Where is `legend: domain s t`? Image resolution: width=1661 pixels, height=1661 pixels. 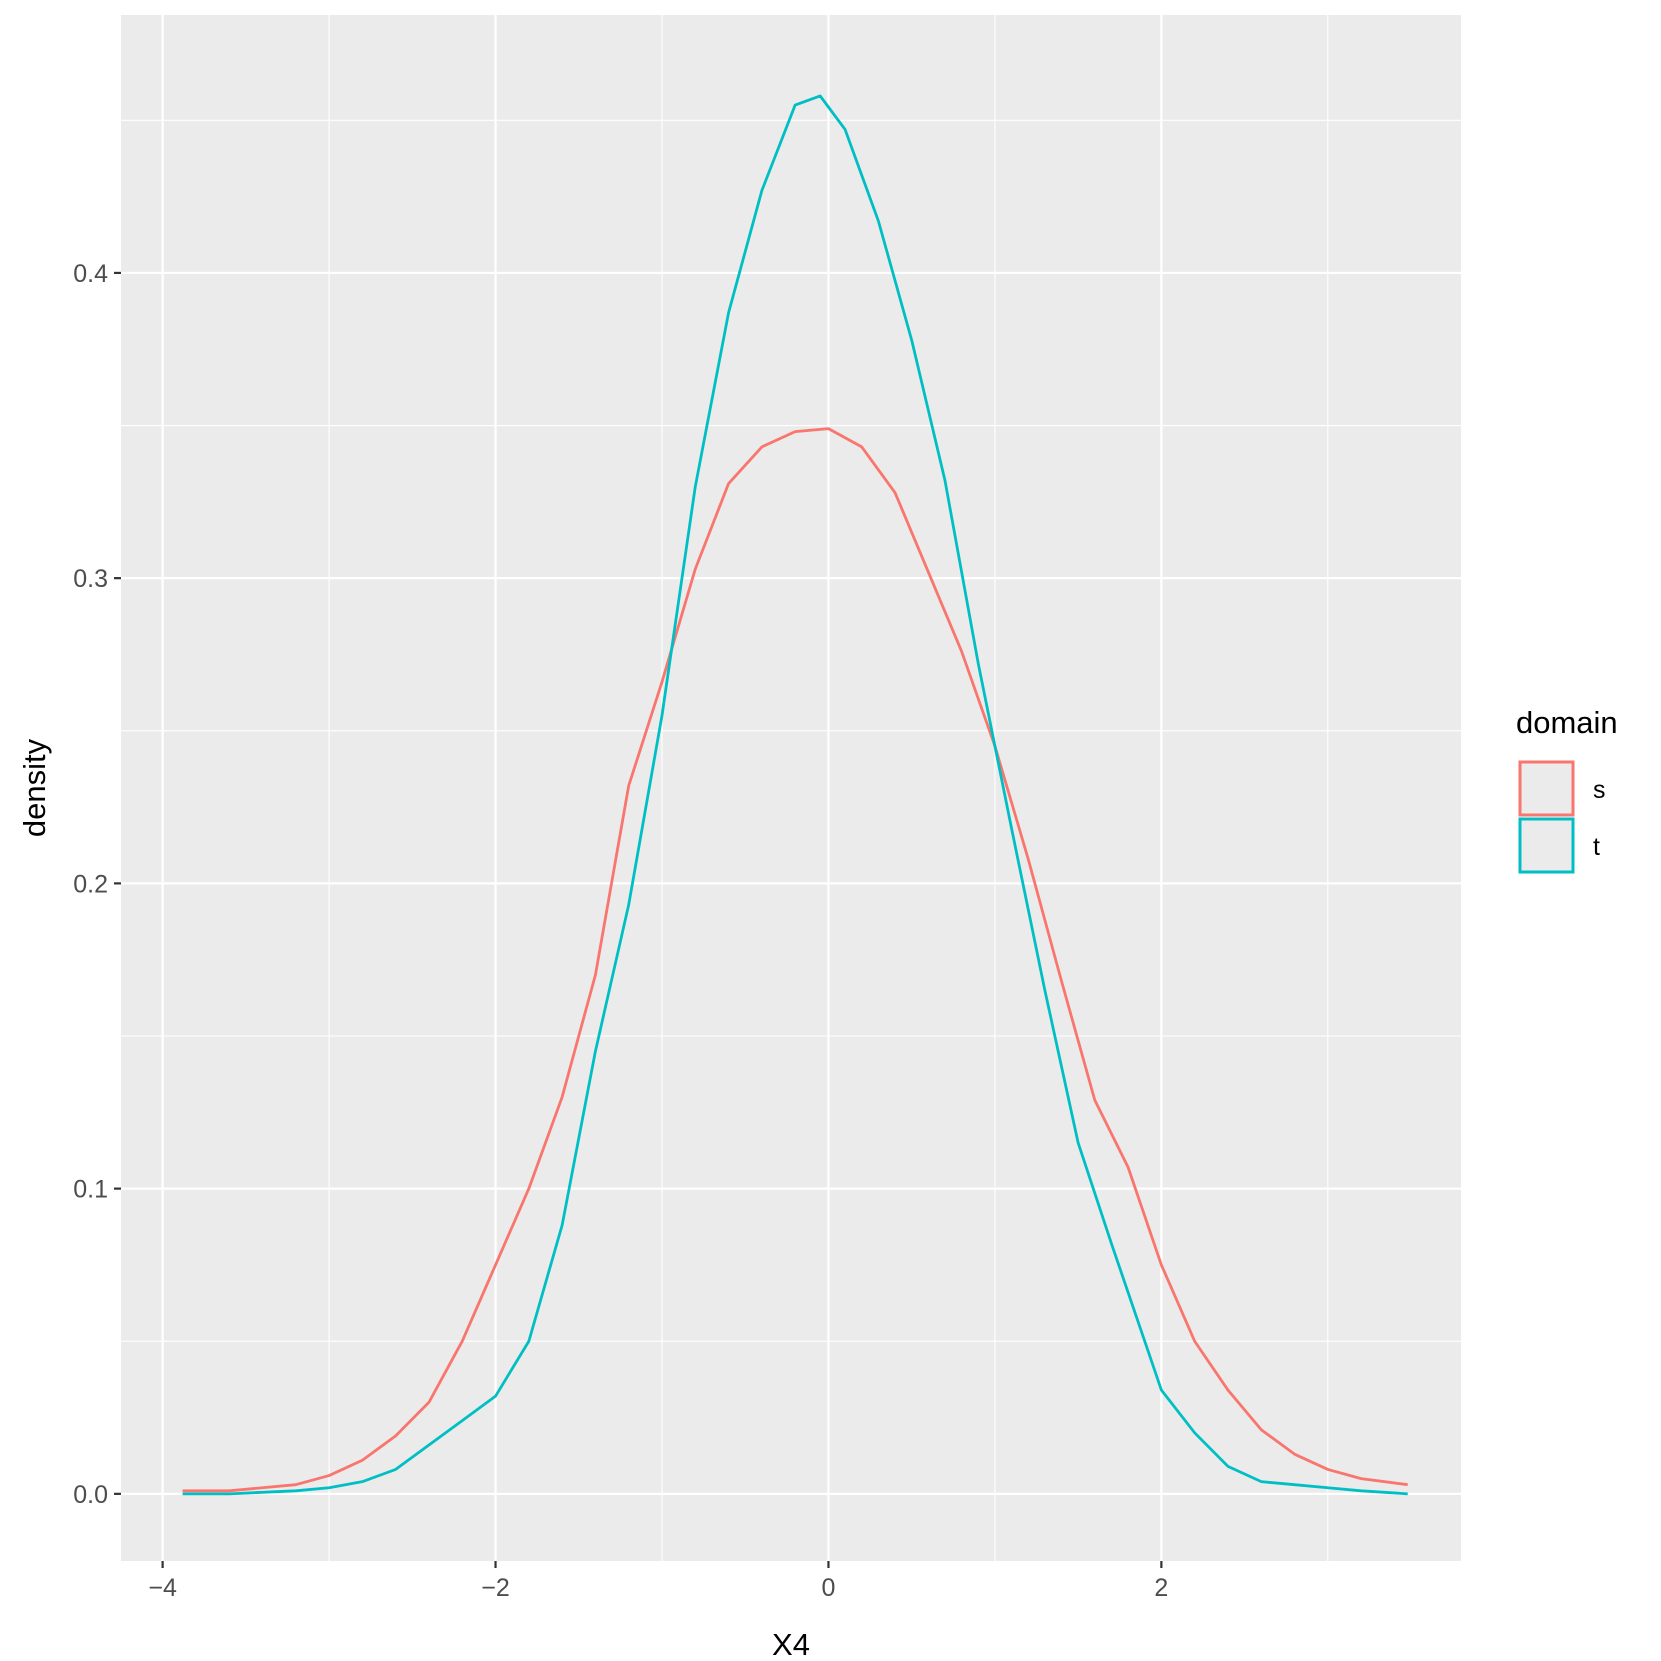
legend: domain s t is located at coordinates (1567, 789).